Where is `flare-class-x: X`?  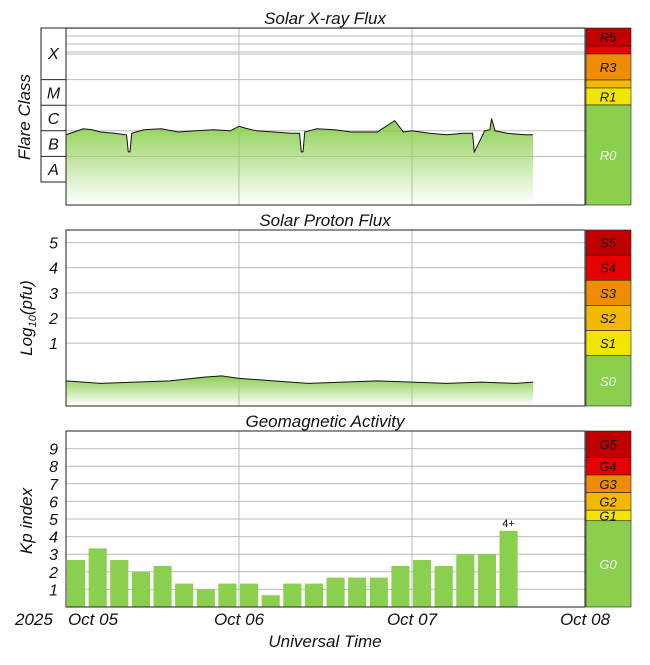
flare-class-x: X is located at coordinates (53, 54).